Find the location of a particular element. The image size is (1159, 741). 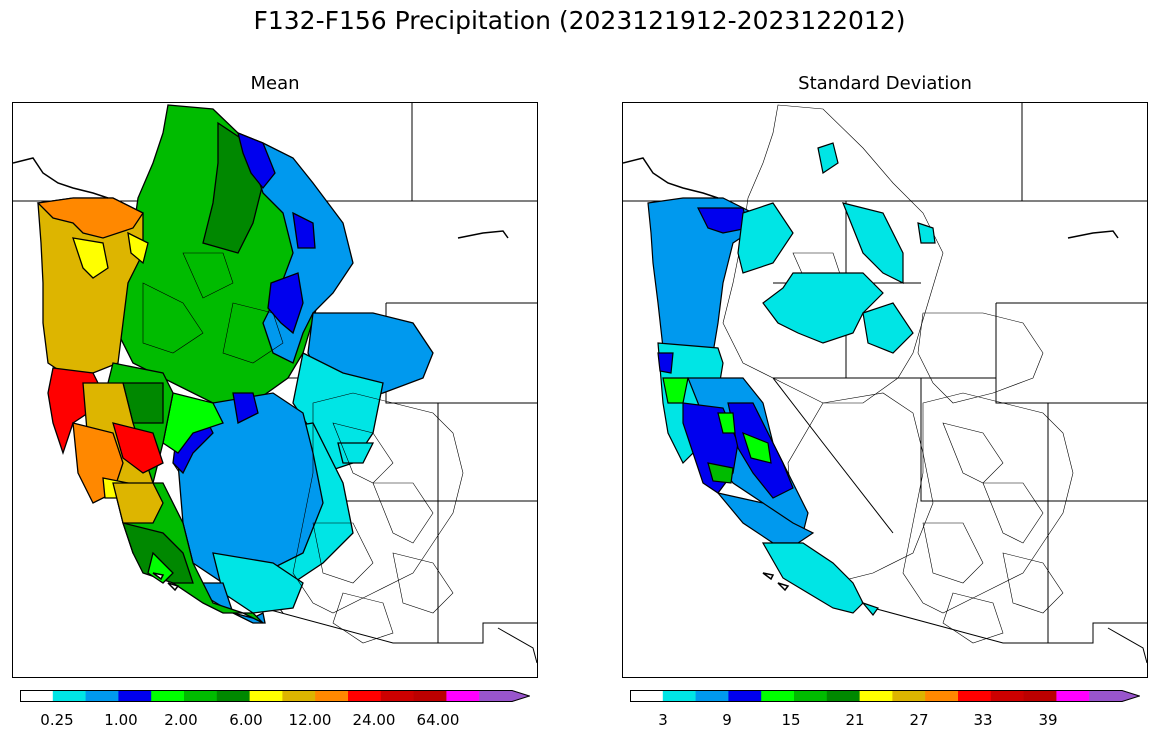

stddev-colorbar-tick: 39 is located at coordinates (1048, 720).